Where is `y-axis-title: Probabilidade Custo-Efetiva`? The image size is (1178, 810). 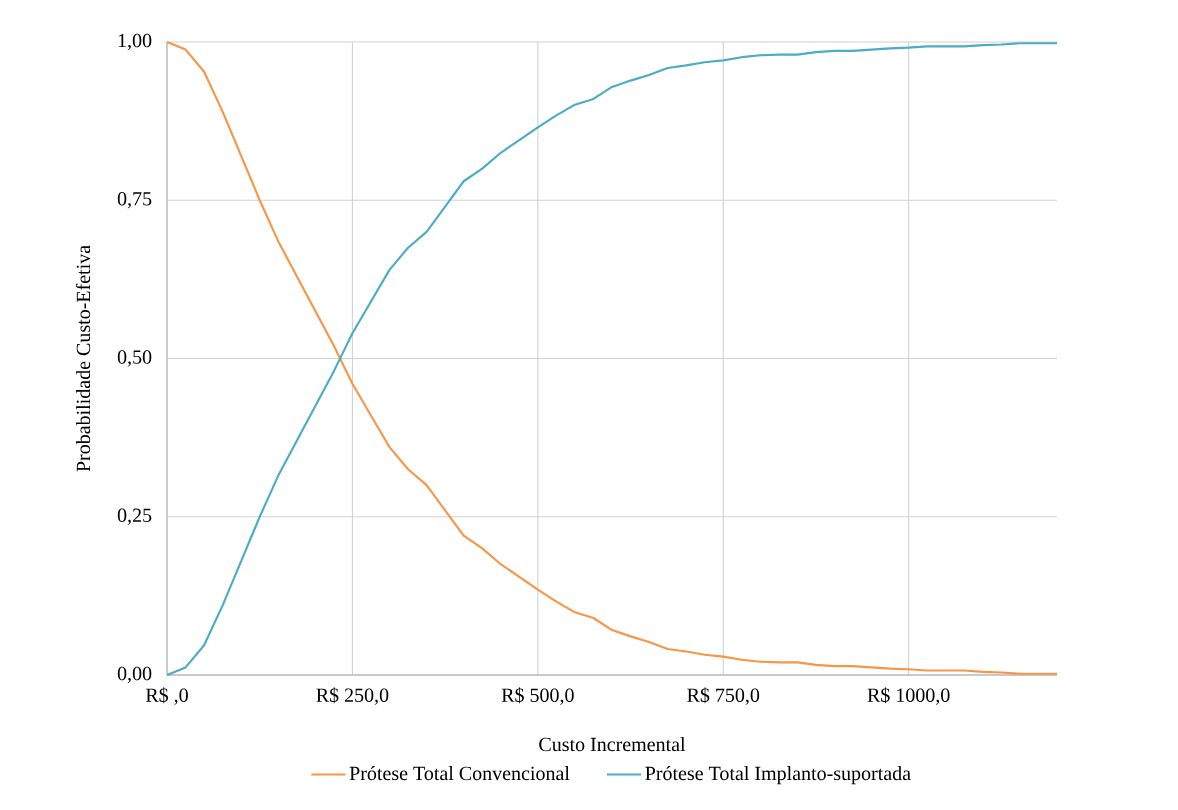
y-axis-title: Probabilidade Custo-Efetiva is located at coordinates (83, 358).